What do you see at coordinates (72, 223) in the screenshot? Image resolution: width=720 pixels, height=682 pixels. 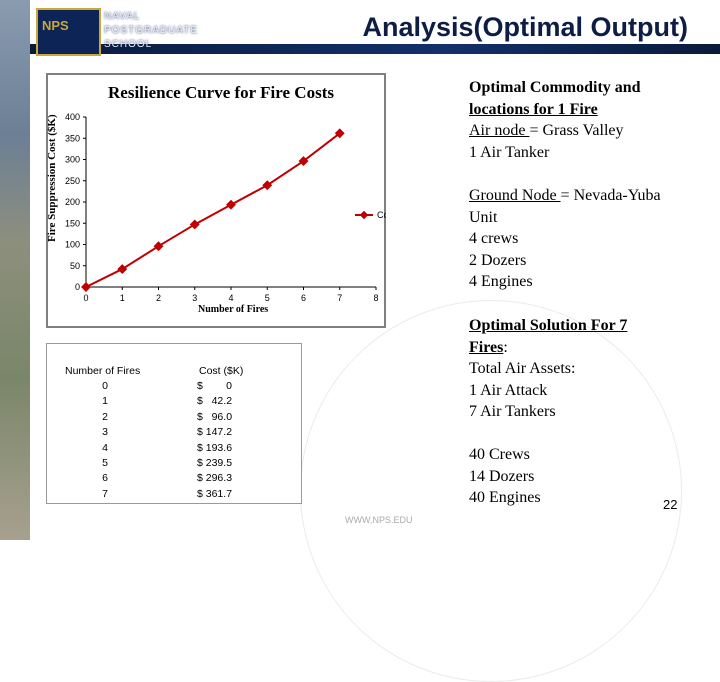 I see `y-tick-label: 150` at bounding box center [72, 223].